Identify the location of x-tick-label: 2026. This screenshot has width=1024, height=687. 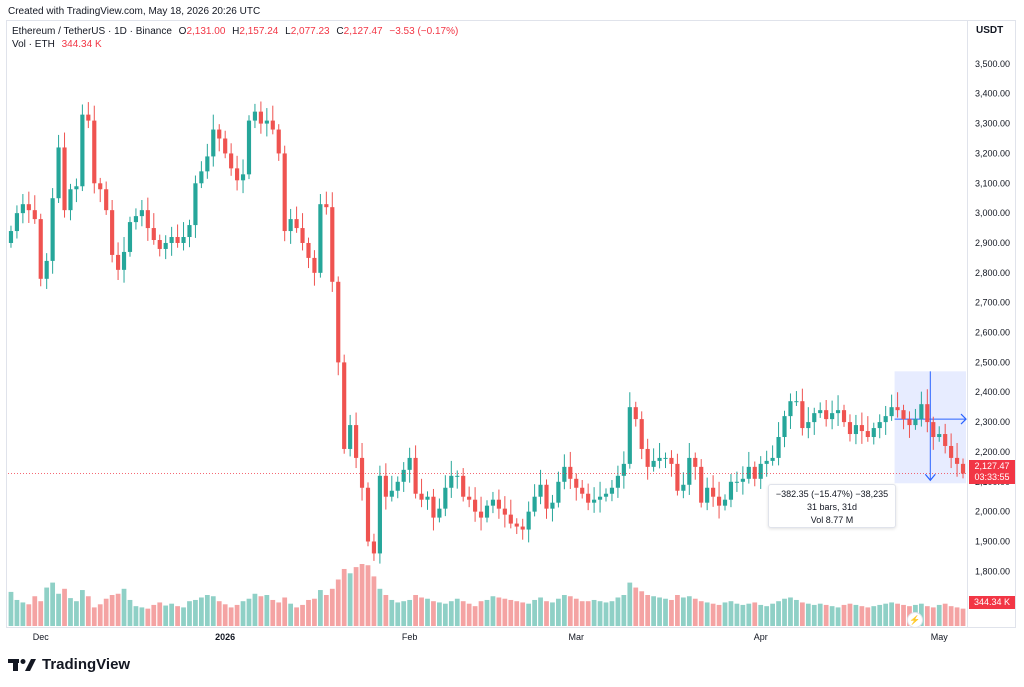
(225, 637).